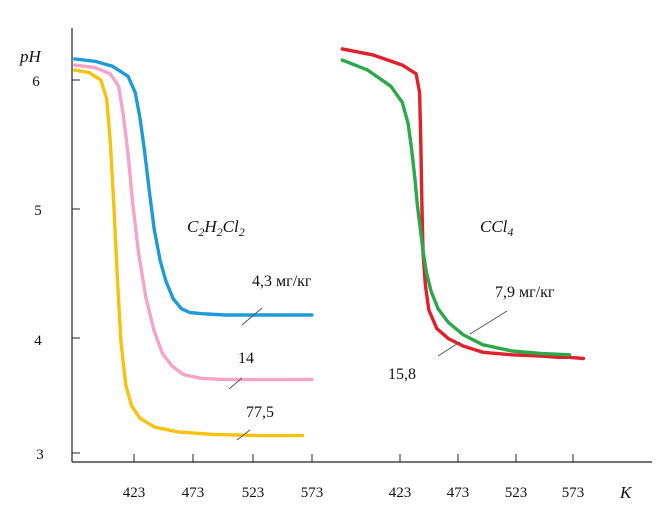  I want to click on series-annotation-label: 4,3 мг/кг, so click(282, 281).